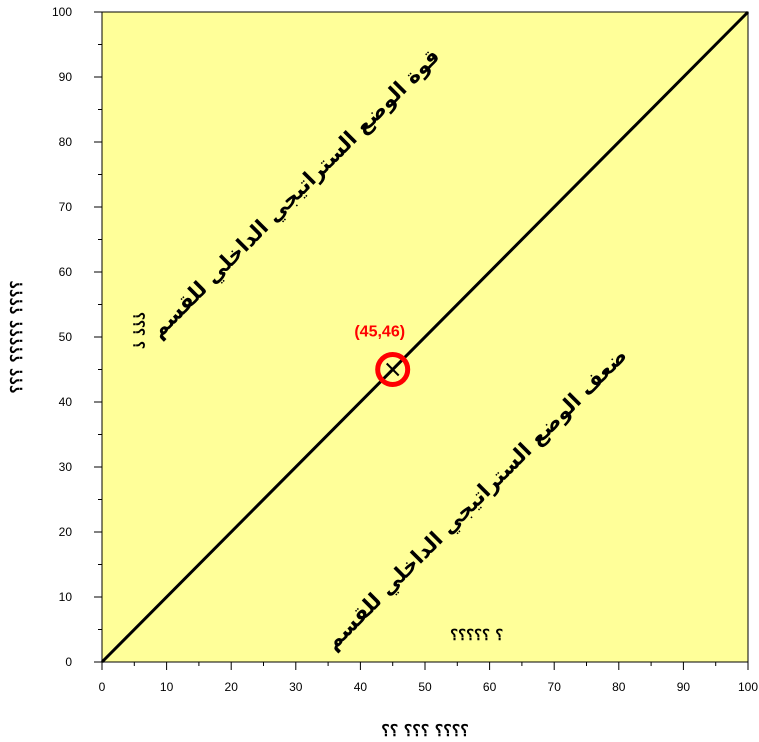  I want to click on y-tick-label: 30, so click(66, 467).